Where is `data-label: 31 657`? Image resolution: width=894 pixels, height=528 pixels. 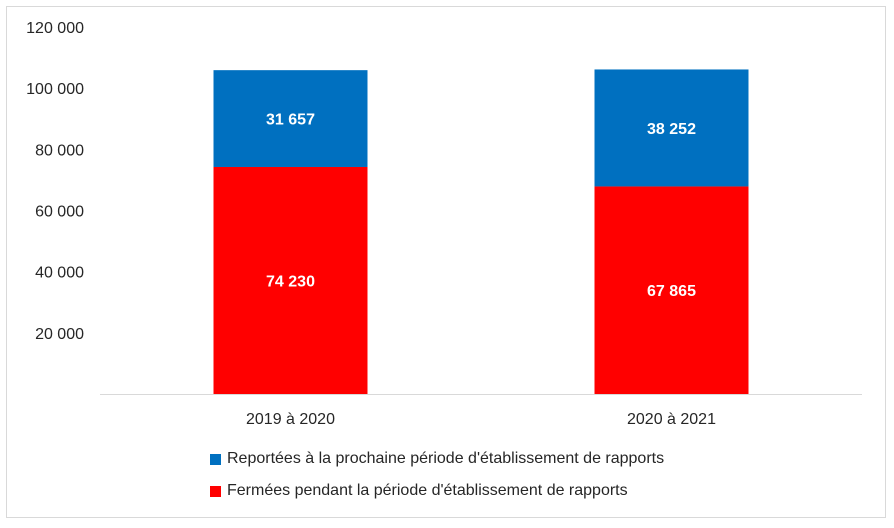
data-label: 31 657 is located at coordinates (290, 120).